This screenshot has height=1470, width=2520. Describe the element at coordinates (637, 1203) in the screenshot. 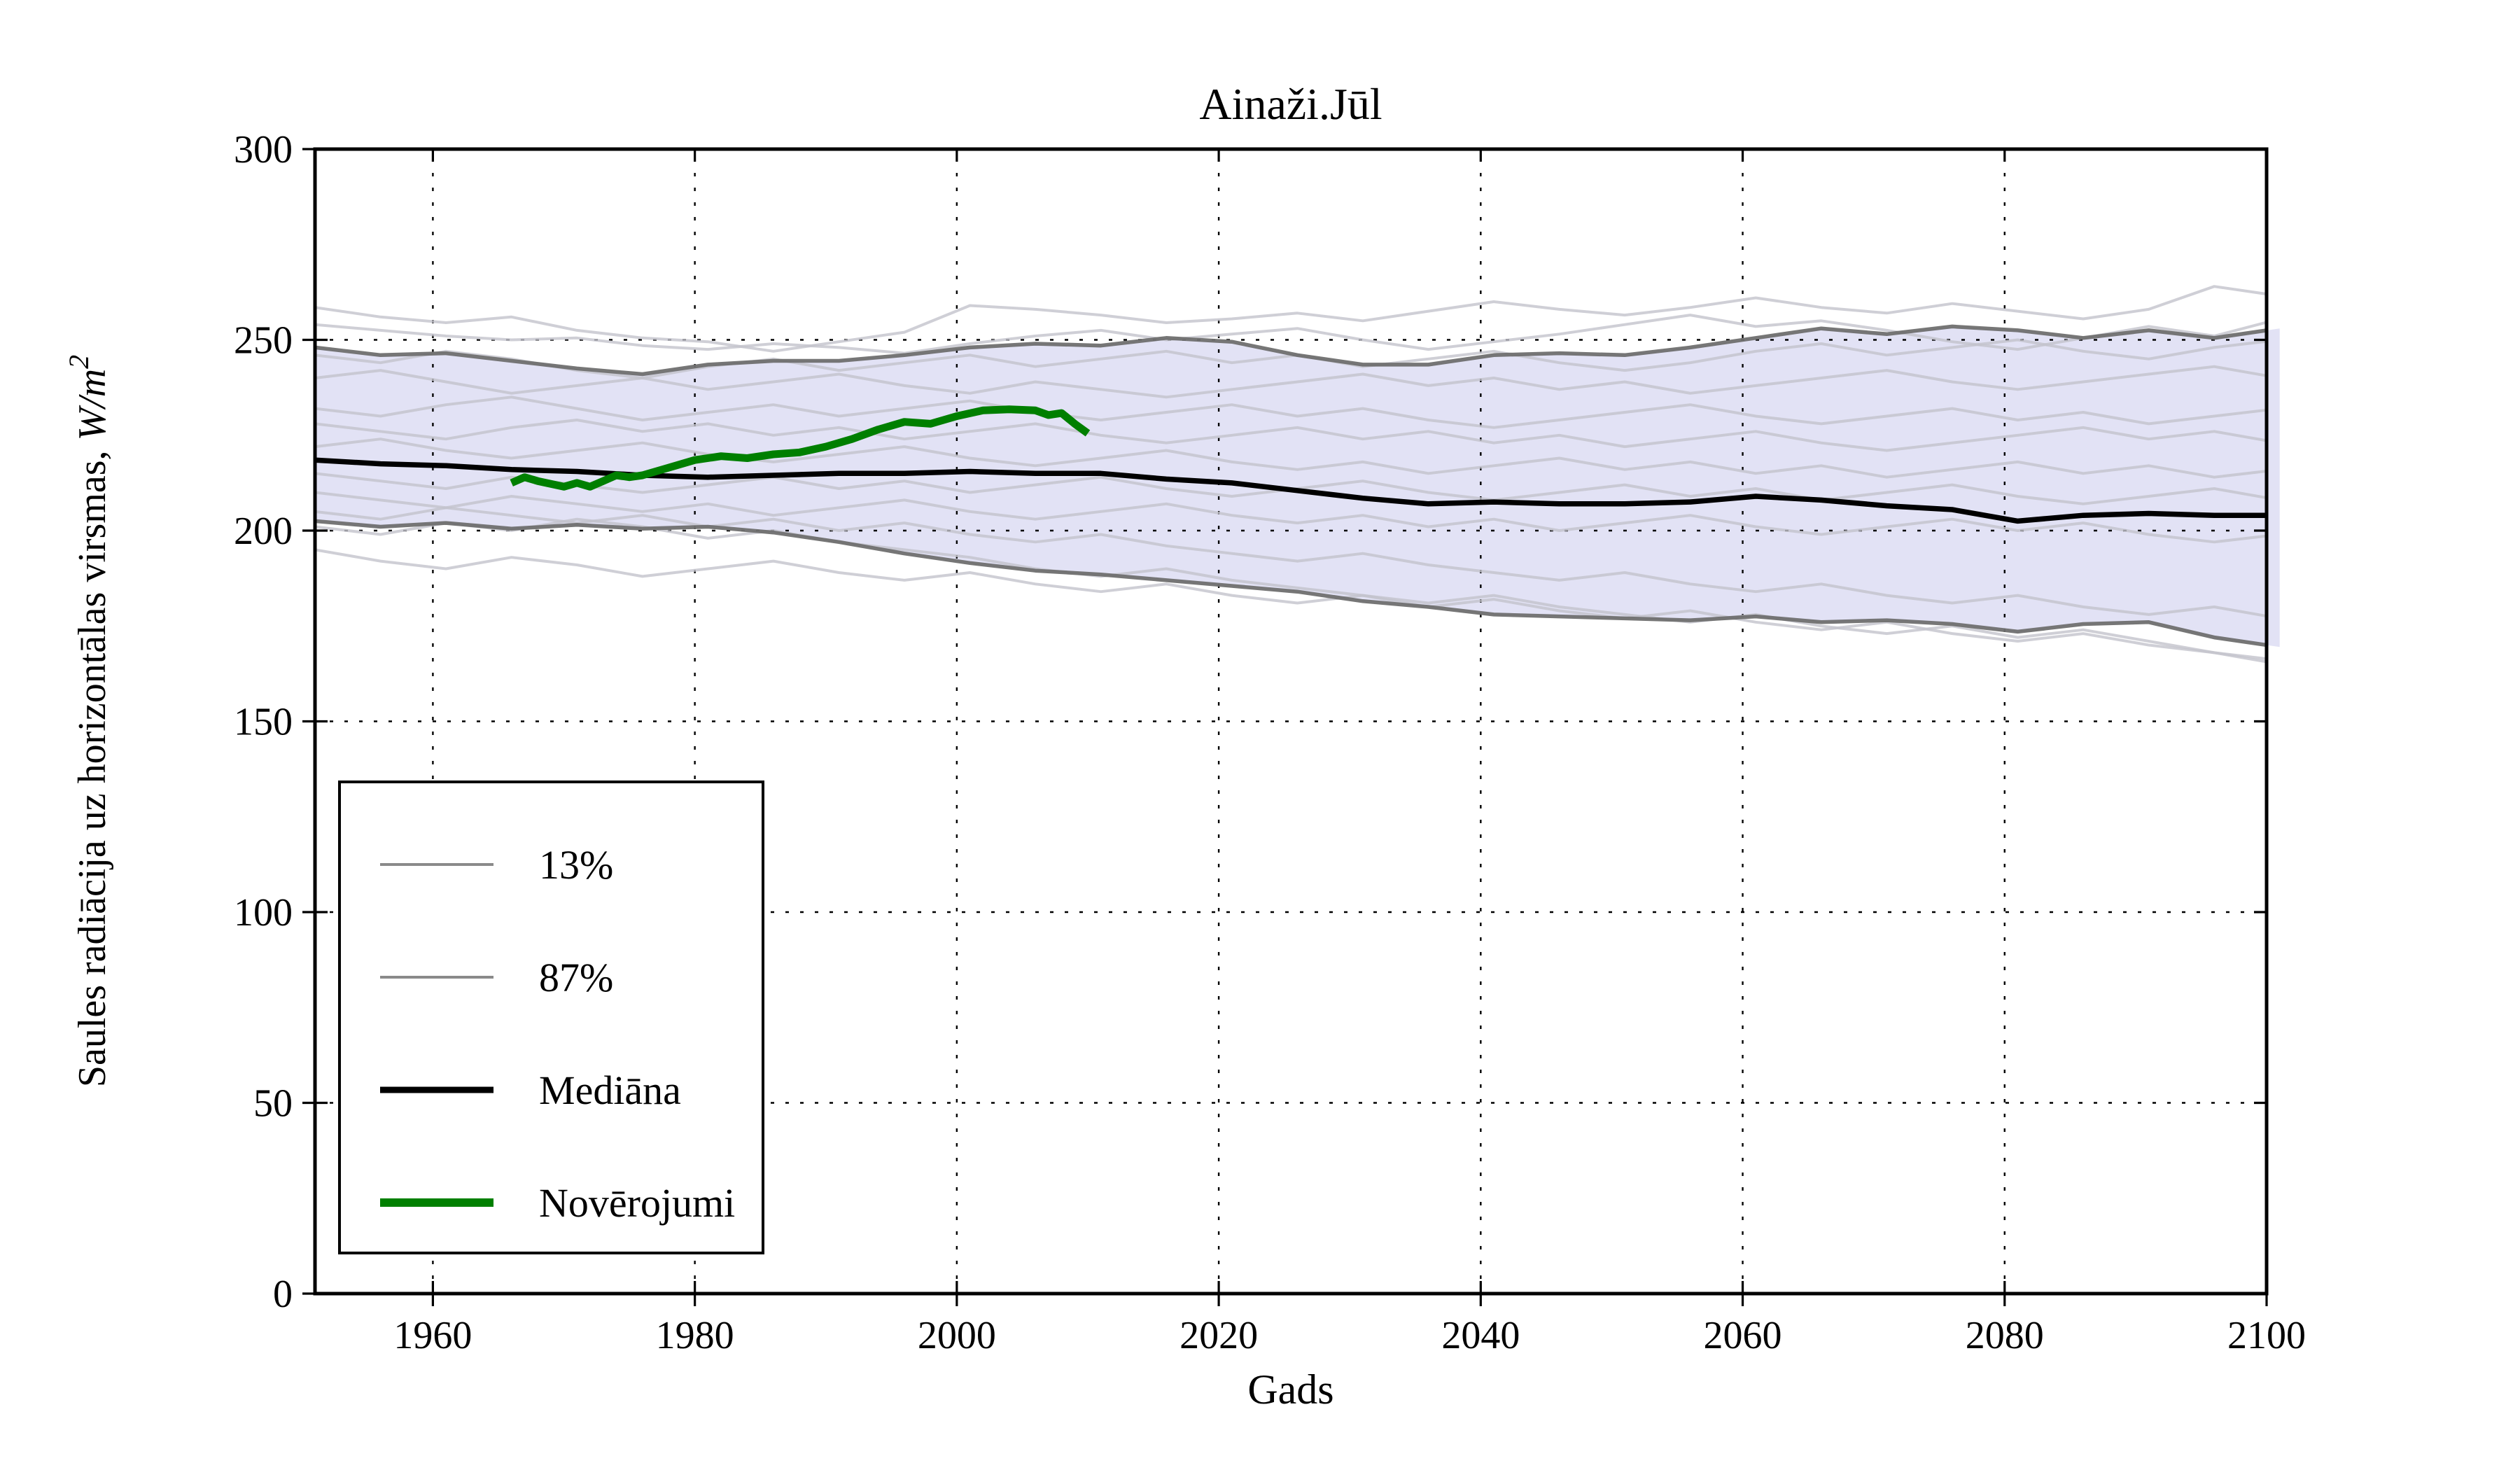

I see `legend-label: Novērojumi` at that location.